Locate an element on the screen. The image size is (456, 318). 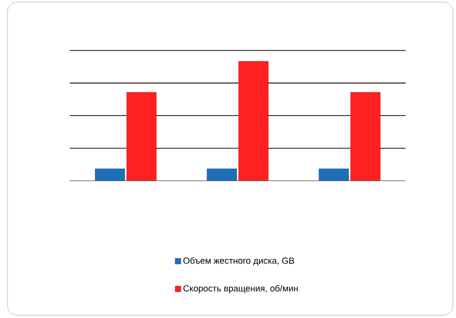
legend-label: Объем жестного диска, GB is located at coordinates (238, 261).